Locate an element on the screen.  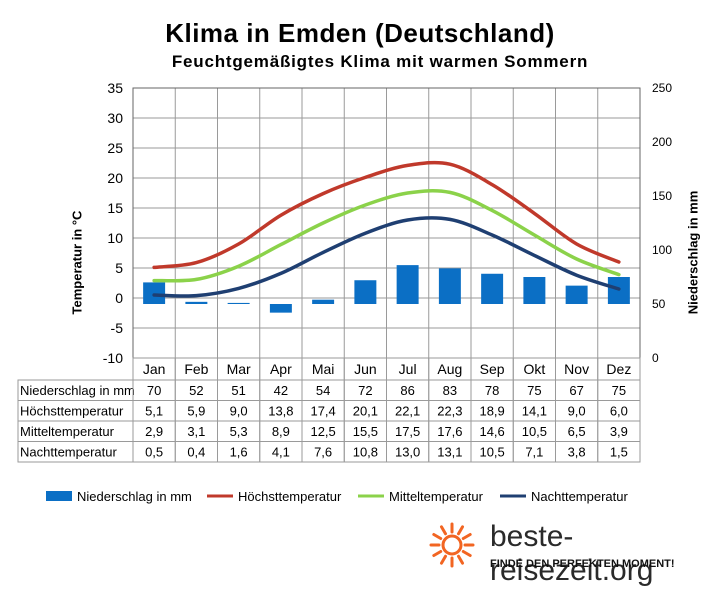
brand-name: beste-reisezeit.org is located at coordinates (572, 553).